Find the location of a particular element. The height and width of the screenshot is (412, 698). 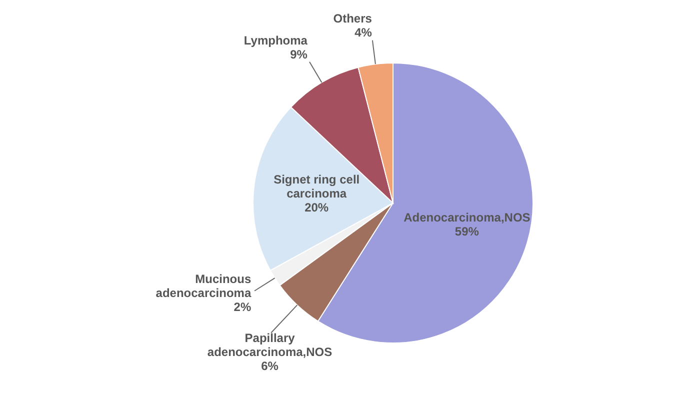

data-label: 2% is located at coordinates (243, 307).